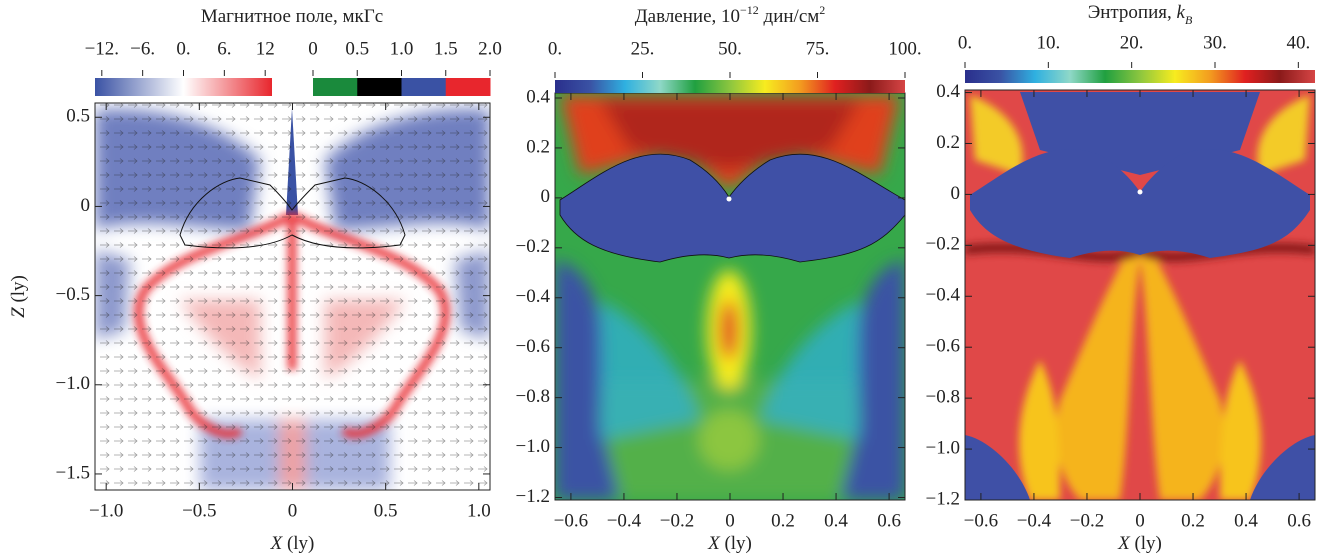 This screenshot has width=1338, height=558. What do you see at coordinates (479, 510) in the screenshot?
I see `x-tick-label: 1.0` at bounding box center [479, 510].